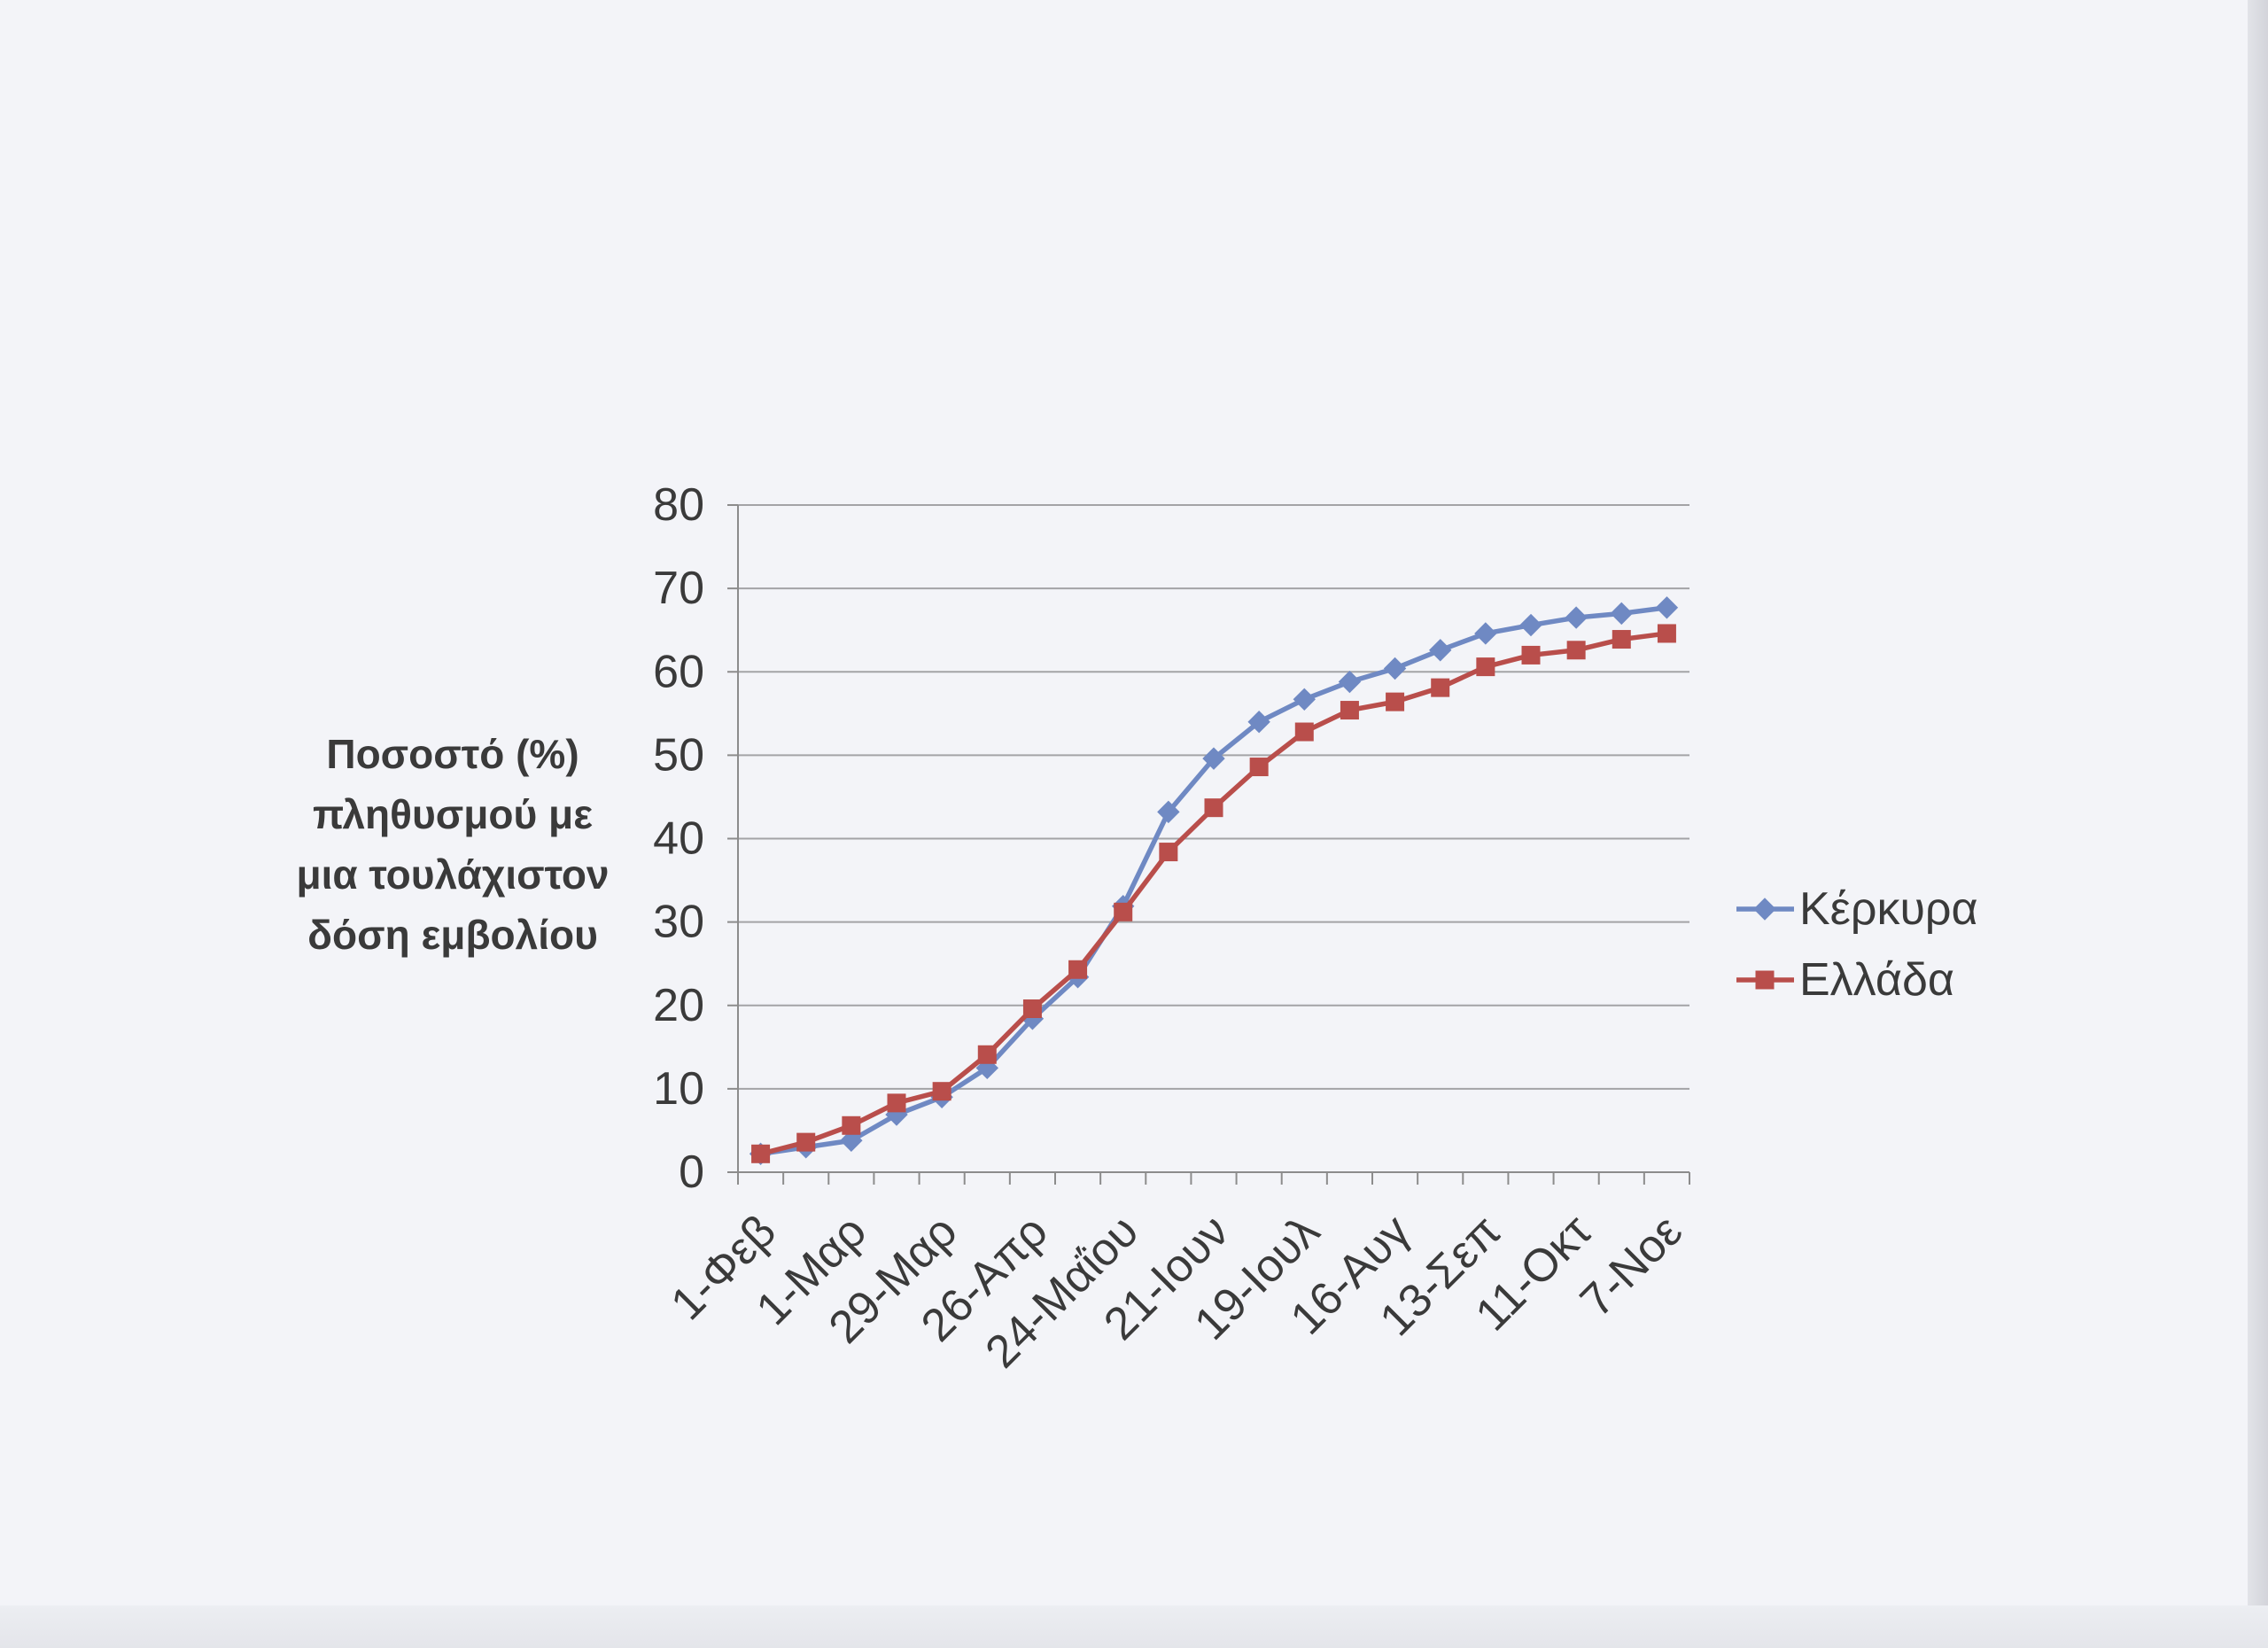  Describe the element at coordinates (678, 1089) in the screenshot. I see `y-tick-label: 10` at that location.